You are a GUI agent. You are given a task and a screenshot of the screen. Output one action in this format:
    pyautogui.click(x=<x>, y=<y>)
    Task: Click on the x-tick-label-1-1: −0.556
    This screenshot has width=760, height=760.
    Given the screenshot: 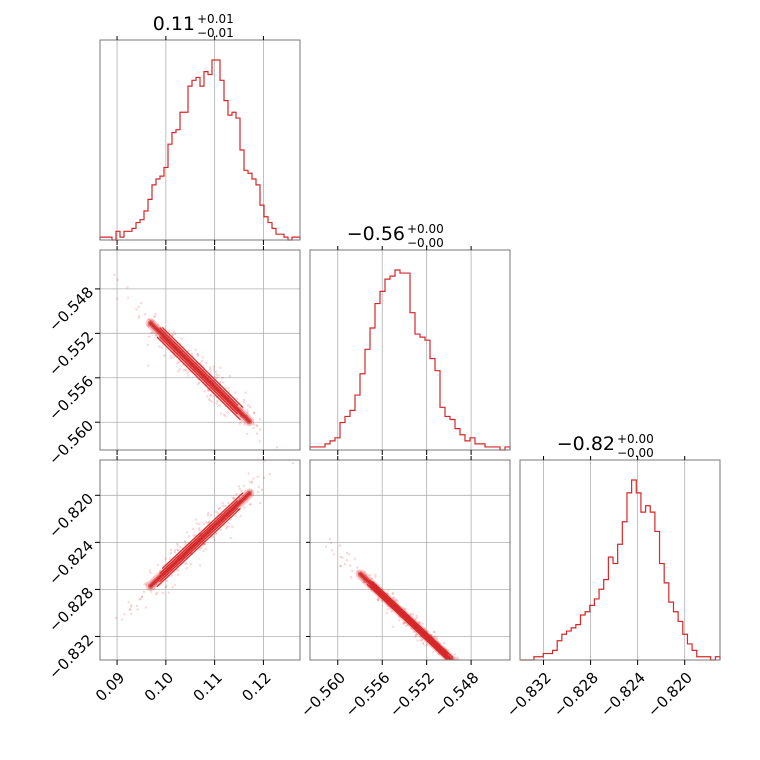 What is the action you would take?
    pyautogui.click(x=368, y=695)
    